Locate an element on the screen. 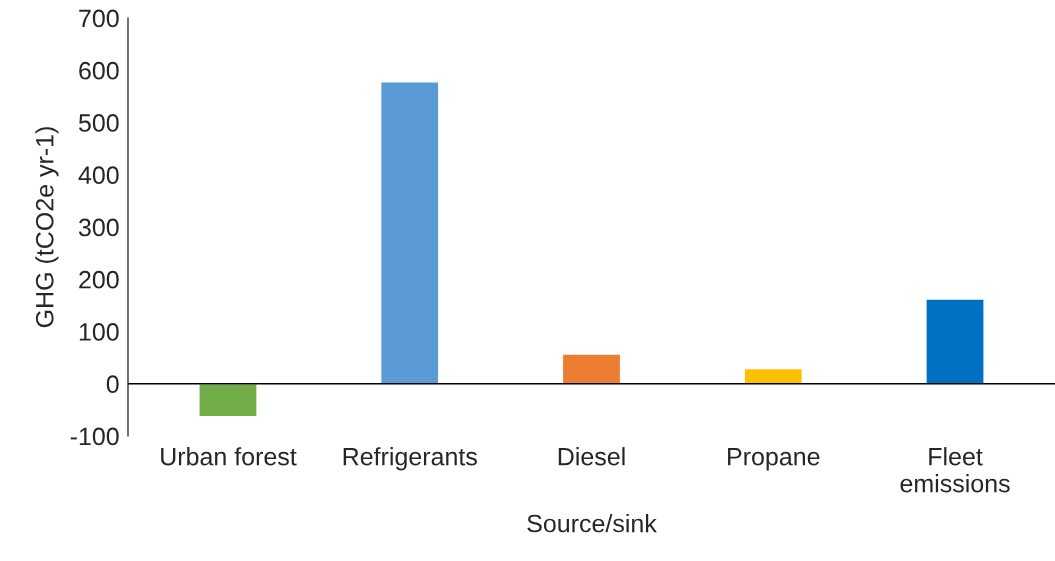  y-tick-label: 0 is located at coordinates (112, 384).